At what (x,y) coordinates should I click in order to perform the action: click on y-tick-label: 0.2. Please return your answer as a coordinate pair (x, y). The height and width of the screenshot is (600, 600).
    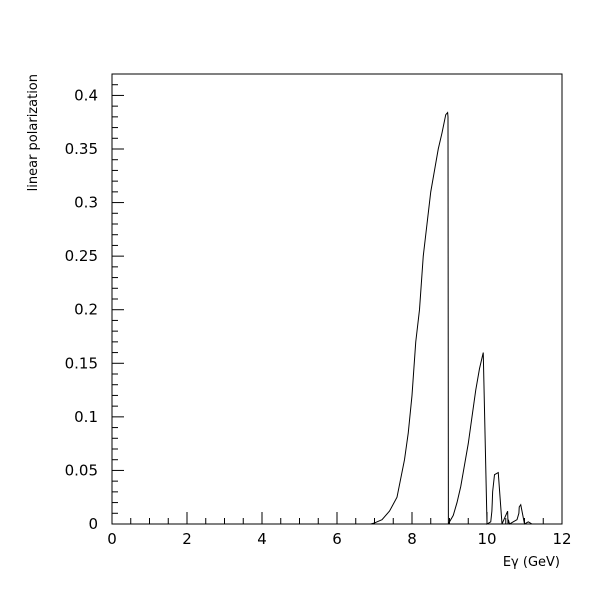
    Looking at the image, I should click on (86, 310).